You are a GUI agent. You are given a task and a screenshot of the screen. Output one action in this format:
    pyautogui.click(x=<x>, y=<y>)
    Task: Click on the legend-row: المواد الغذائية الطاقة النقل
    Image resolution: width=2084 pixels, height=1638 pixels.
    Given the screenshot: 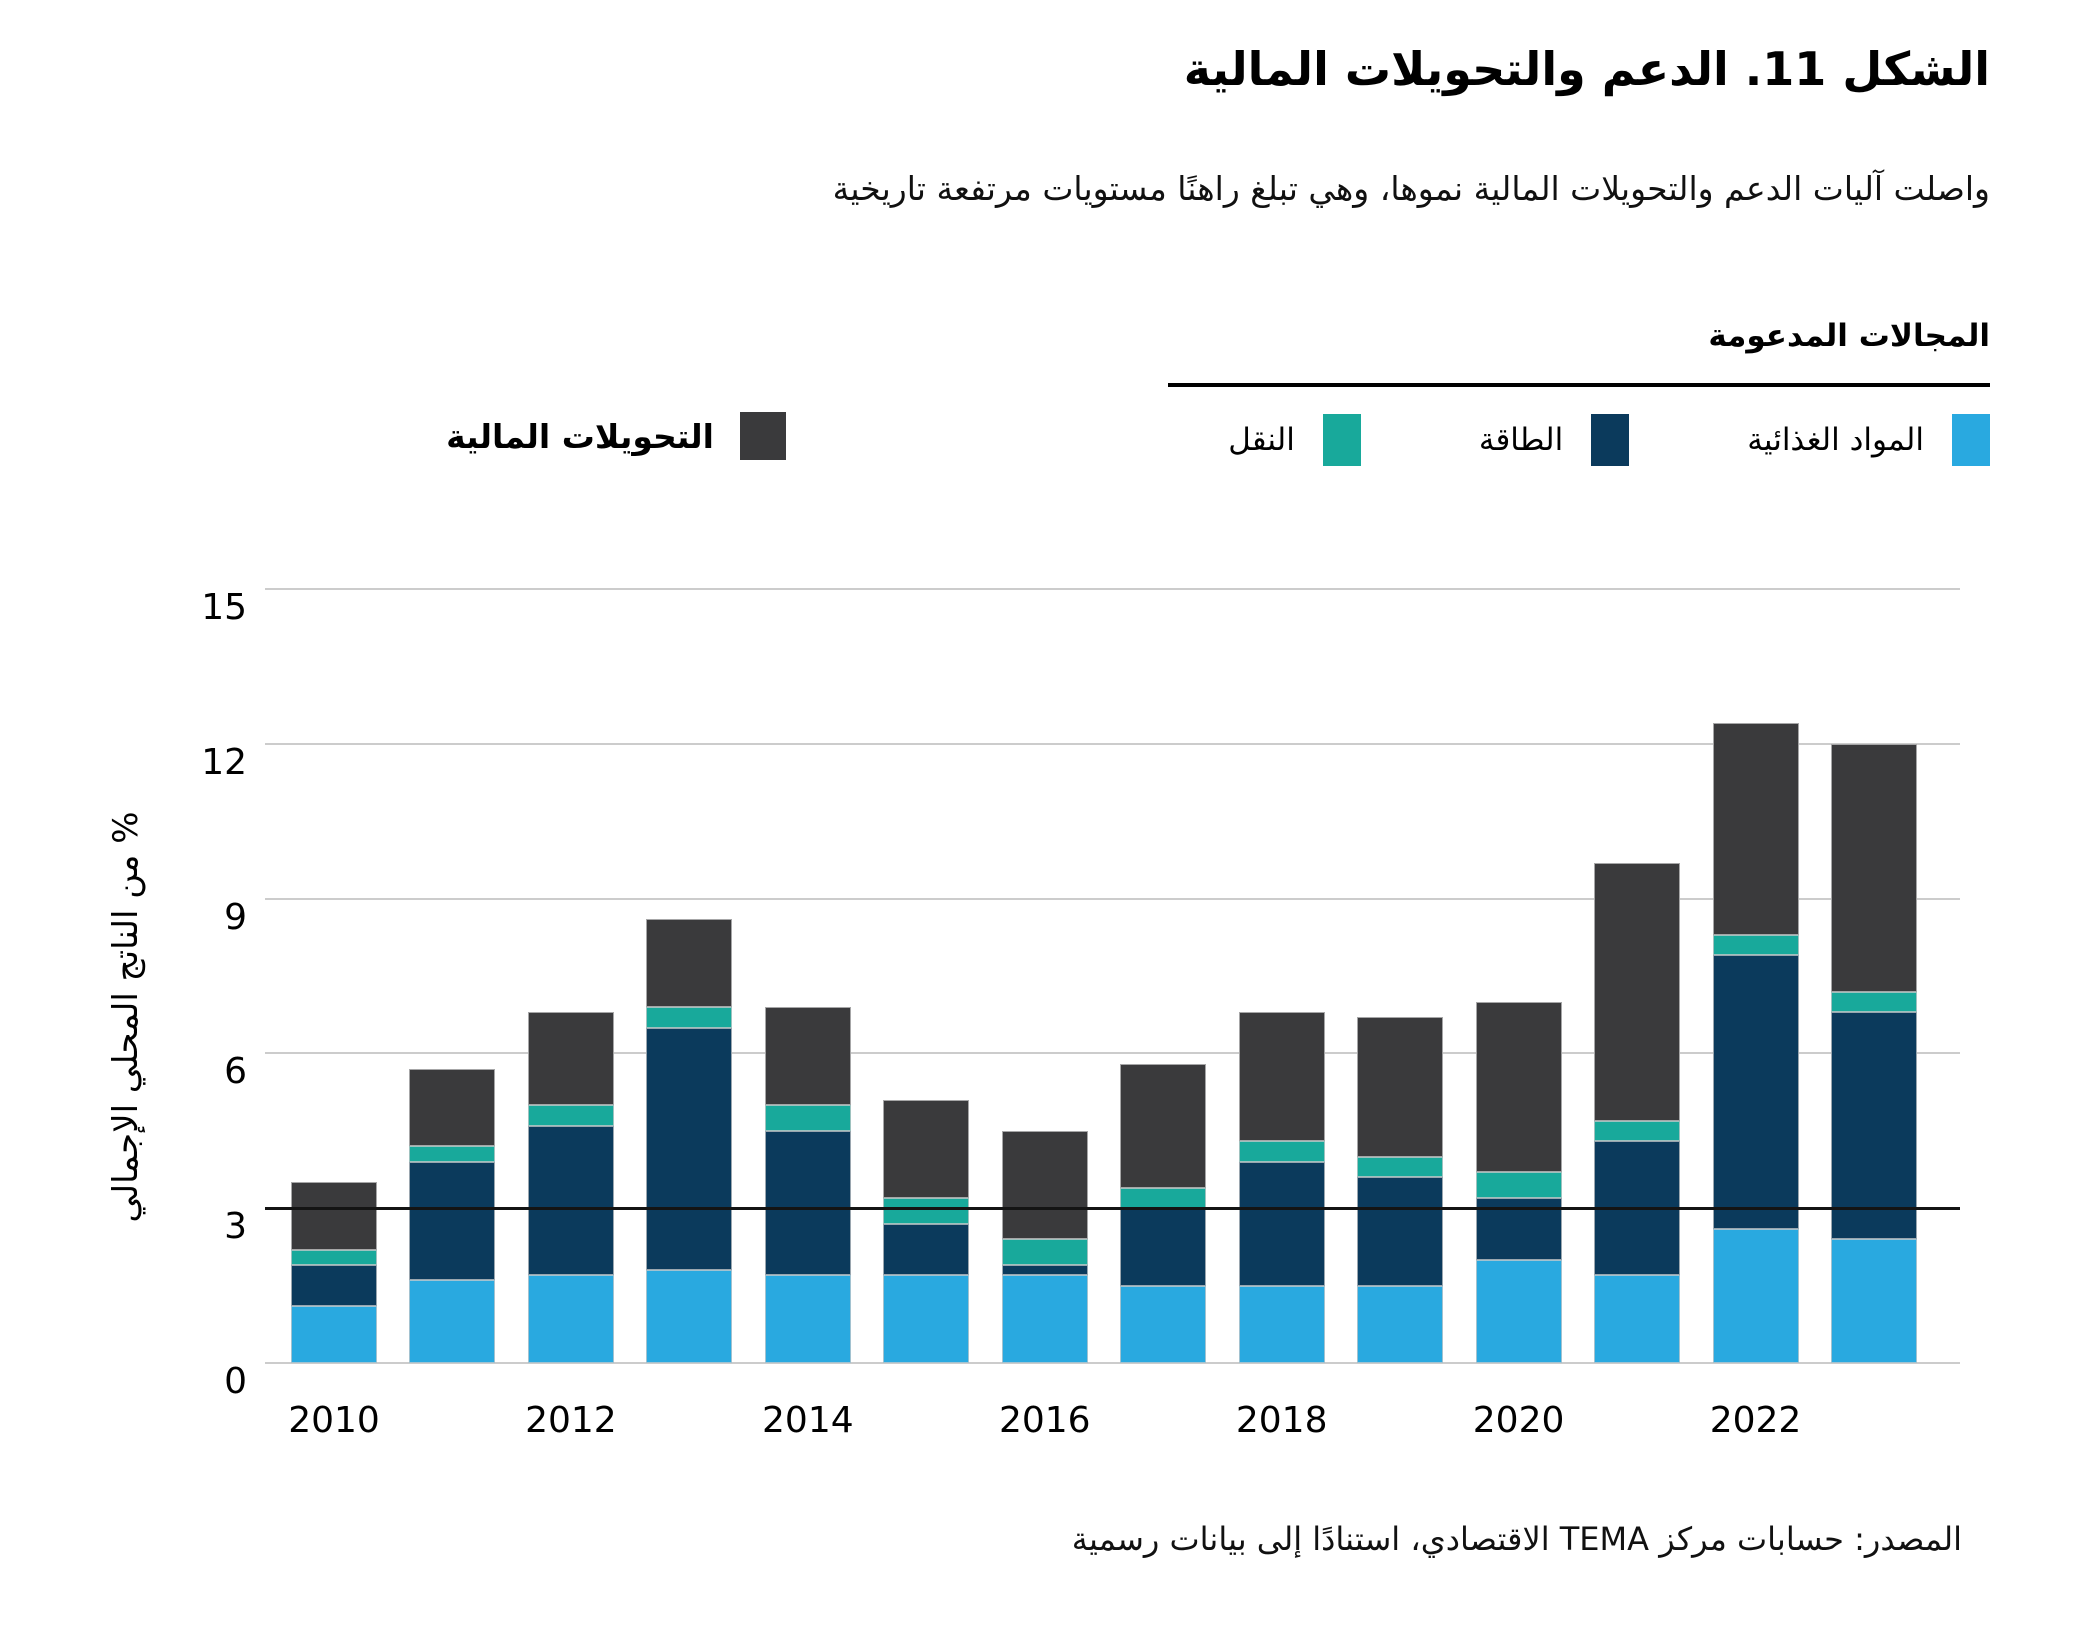 What is the action you would take?
    pyautogui.click(x=1609, y=440)
    